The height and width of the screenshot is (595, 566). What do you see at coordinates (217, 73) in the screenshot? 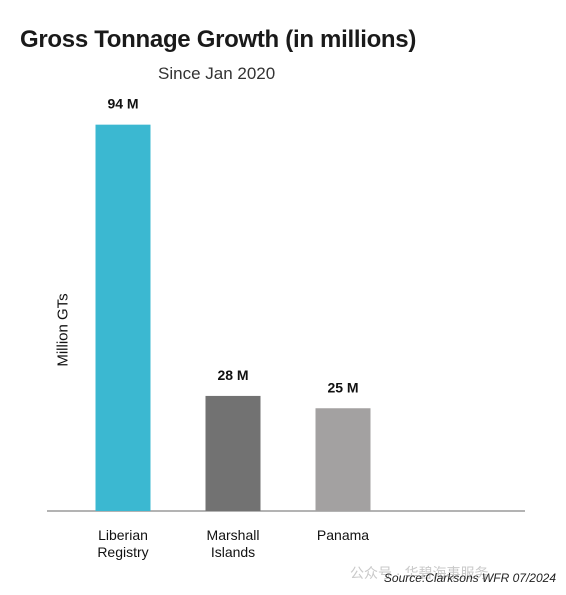
I see `chart-subtitle: Since Jan 2020` at bounding box center [217, 73].